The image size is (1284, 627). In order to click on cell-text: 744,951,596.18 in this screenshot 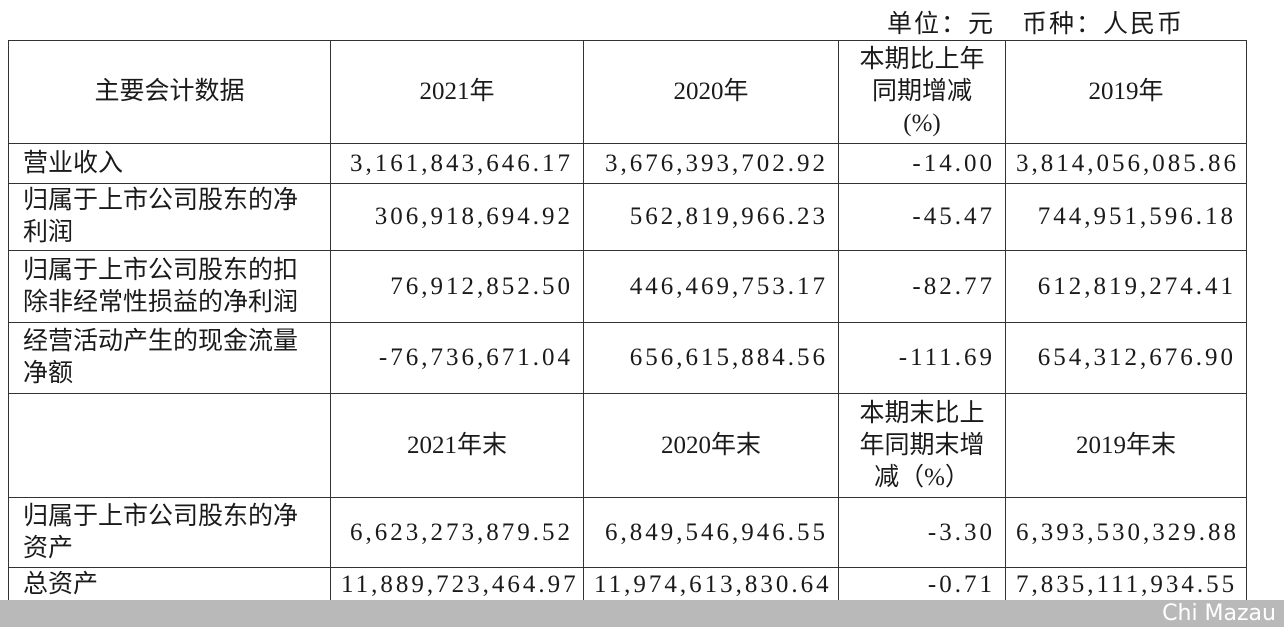, I will do `click(1136, 216)`.